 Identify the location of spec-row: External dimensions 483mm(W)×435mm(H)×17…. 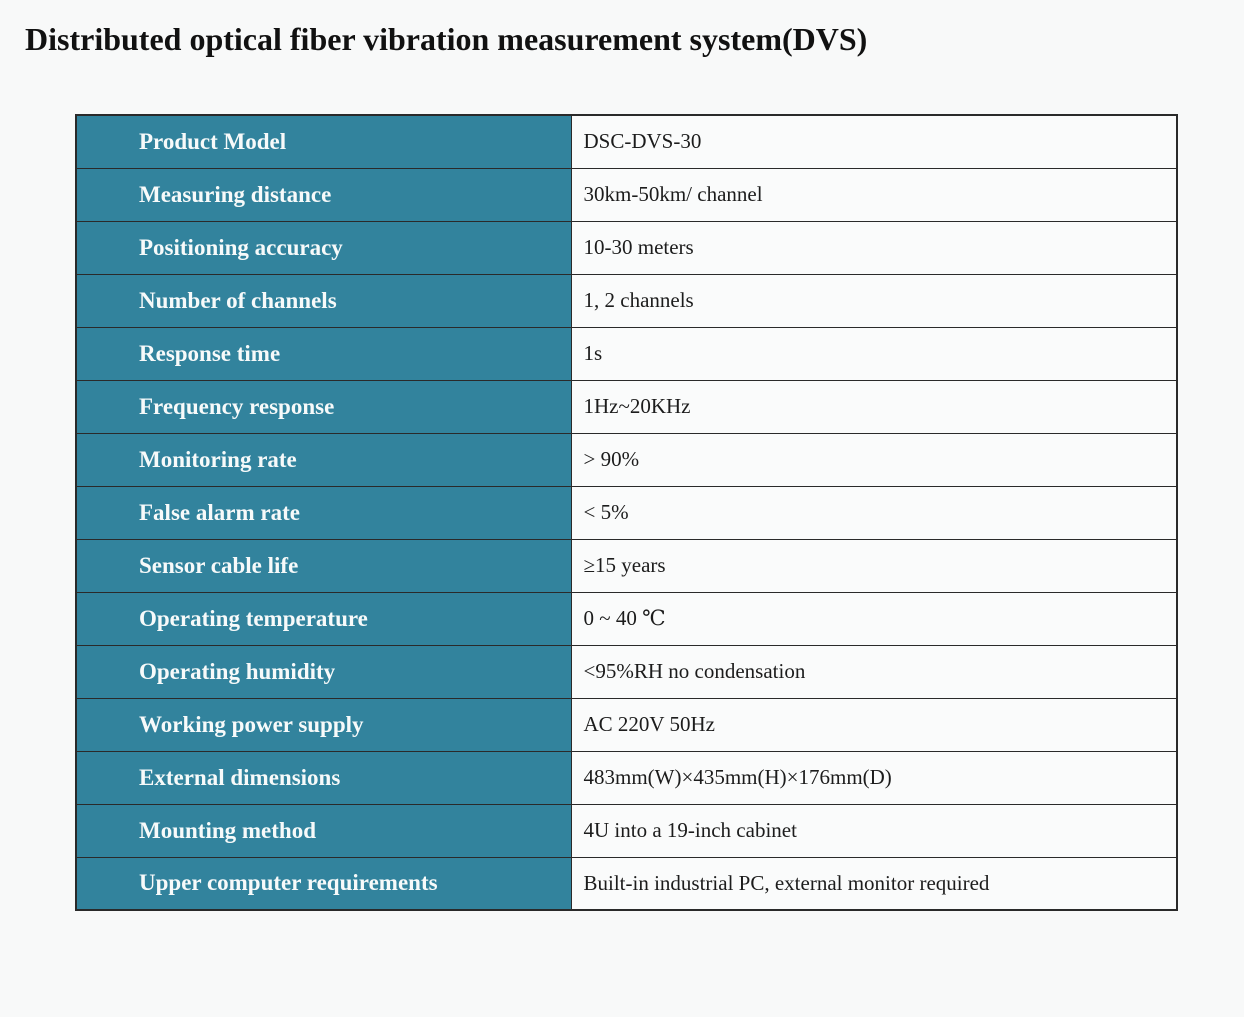
(626, 777).